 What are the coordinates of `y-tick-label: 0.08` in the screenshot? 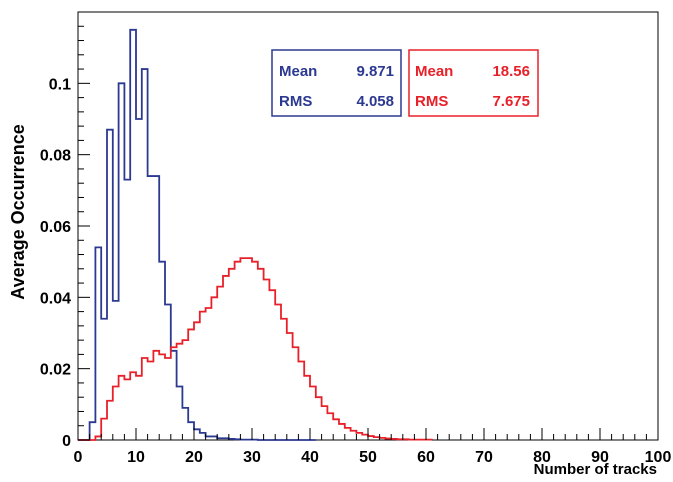 It's located at (55, 156).